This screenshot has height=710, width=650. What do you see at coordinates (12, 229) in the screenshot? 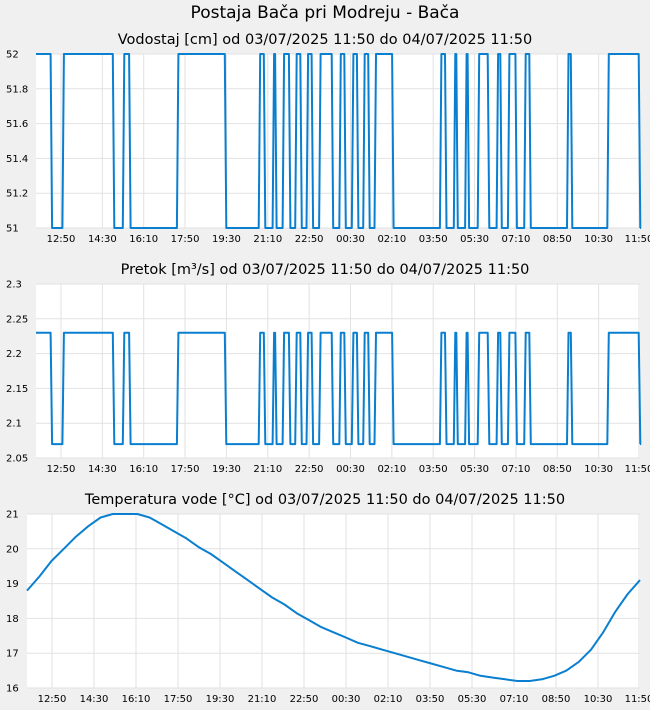
I see `y-tick-label: 51` at bounding box center [12, 229].